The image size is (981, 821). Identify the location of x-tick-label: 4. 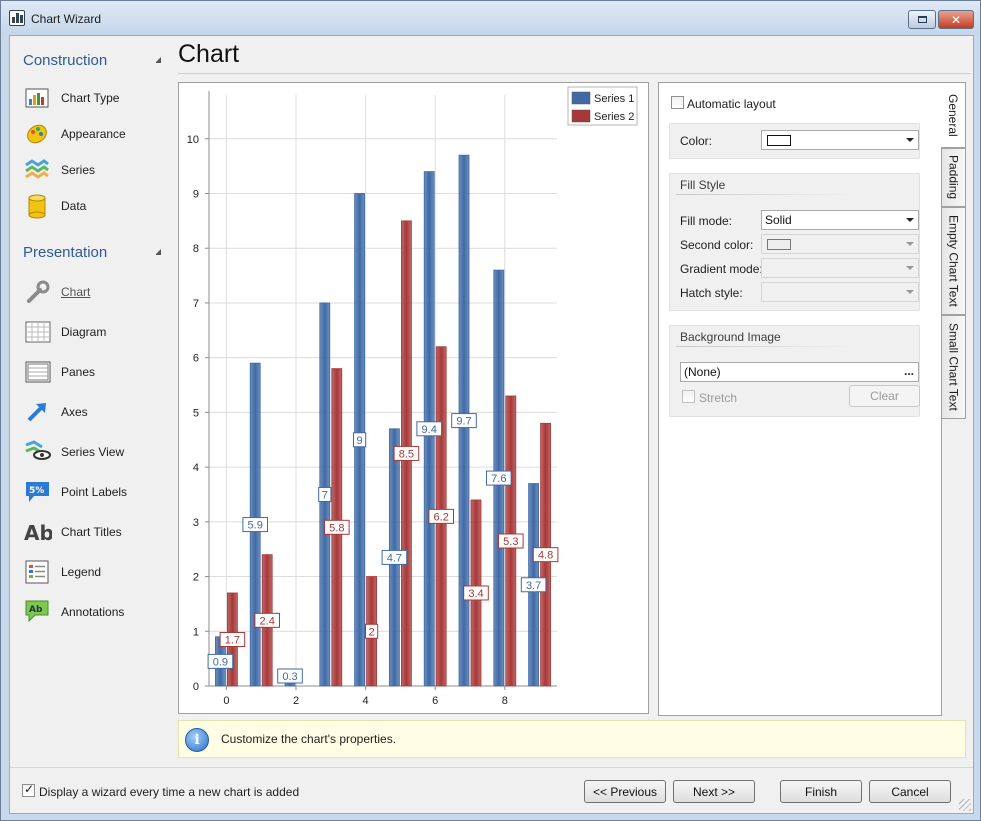
(366, 701).